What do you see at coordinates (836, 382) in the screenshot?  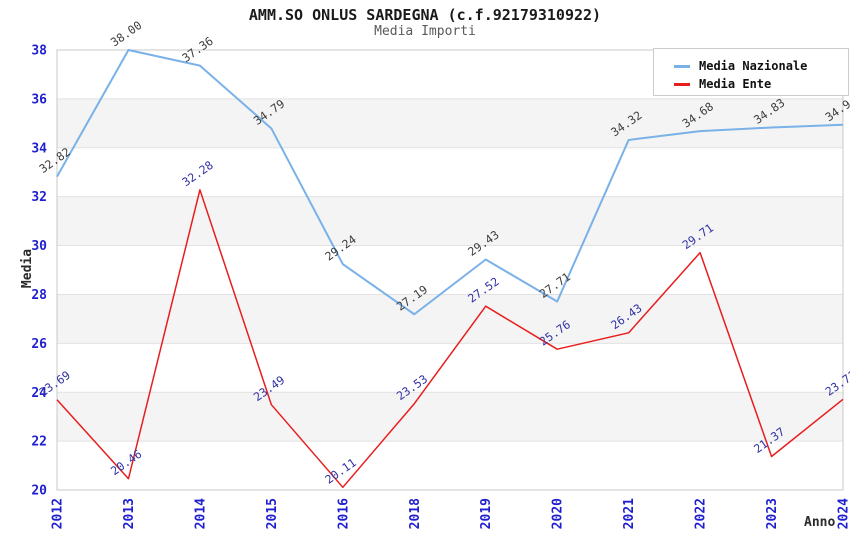 I see `value-label: 23.71` at bounding box center [836, 382].